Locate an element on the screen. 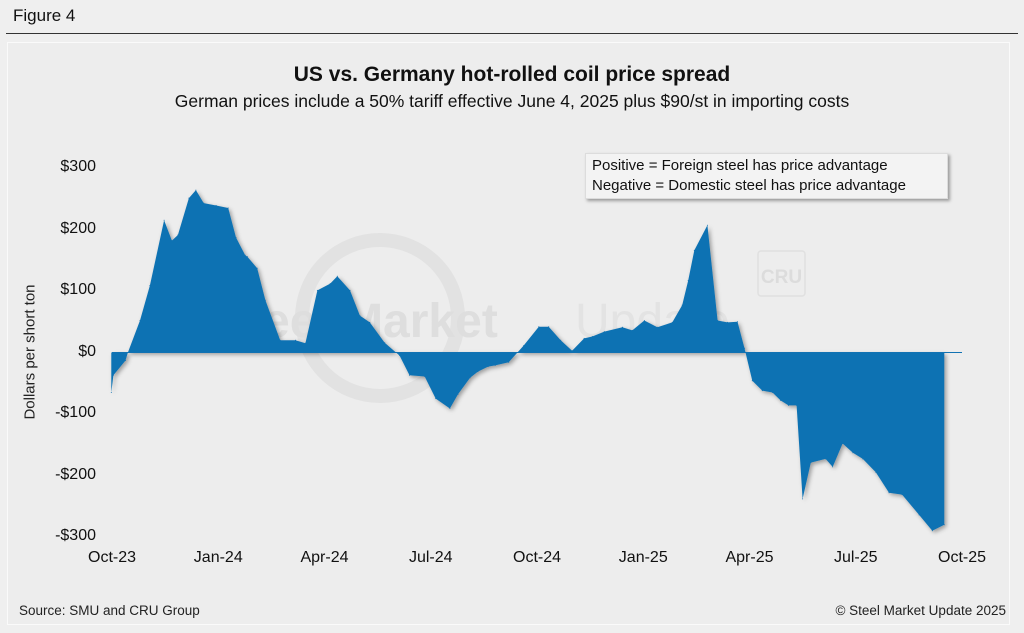  x-tick-label: Jan-24 is located at coordinates (218, 557).